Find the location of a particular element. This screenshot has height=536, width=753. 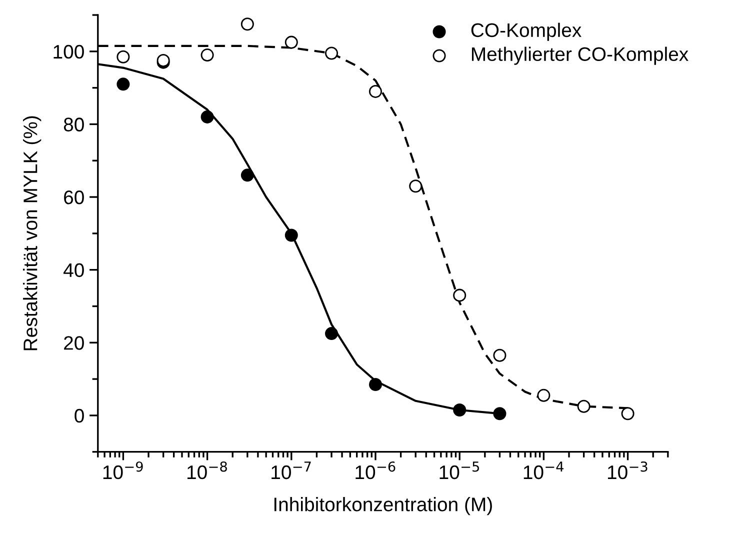

x-tick-label: 10$^{−3}$ is located at coordinates (628, 470).